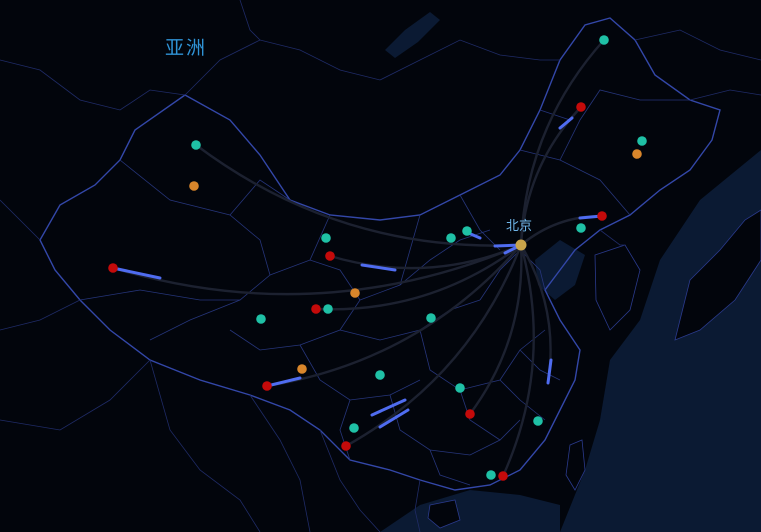  Describe the element at coordinates (470, 511) in the screenshot. I see `sea-south` at that location.